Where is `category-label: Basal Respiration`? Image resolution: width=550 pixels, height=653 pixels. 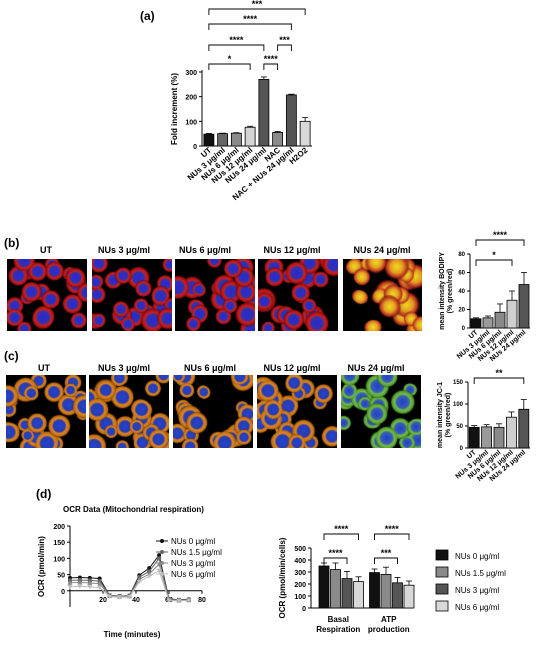 category-label: Basal Respiration is located at coordinates (338, 624).